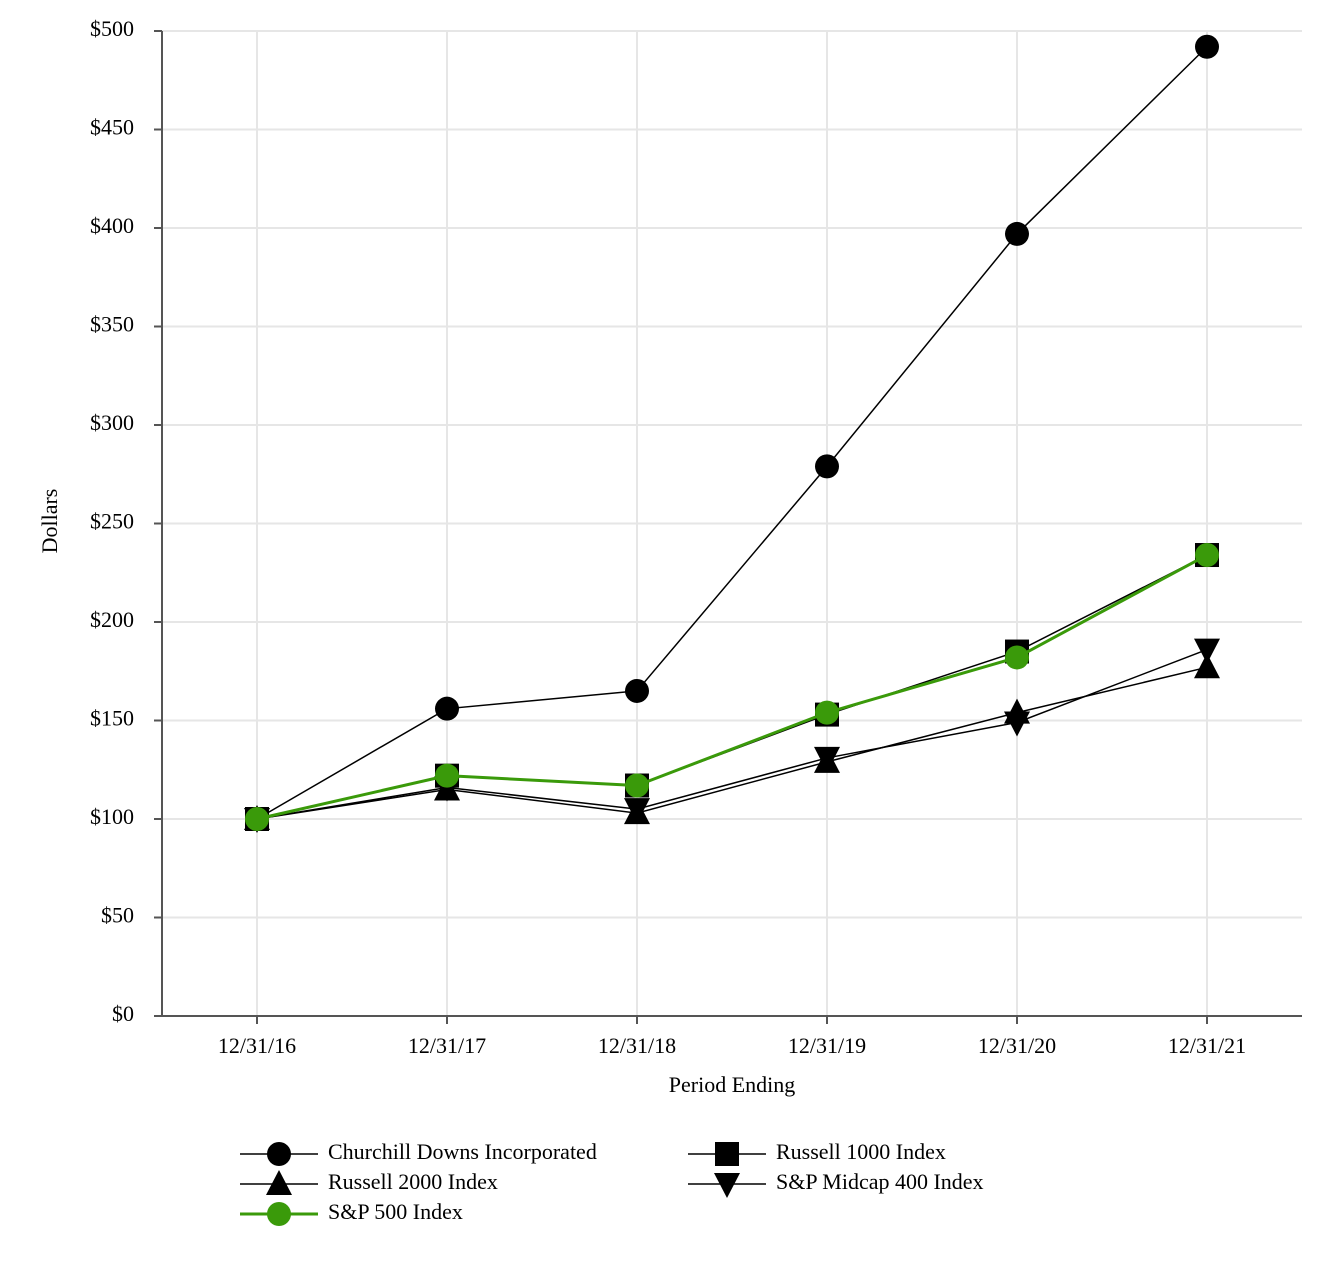 This screenshot has height=1266, width=1332. What do you see at coordinates (112, 718) in the screenshot?
I see `y-tick-label: $150` at bounding box center [112, 718].